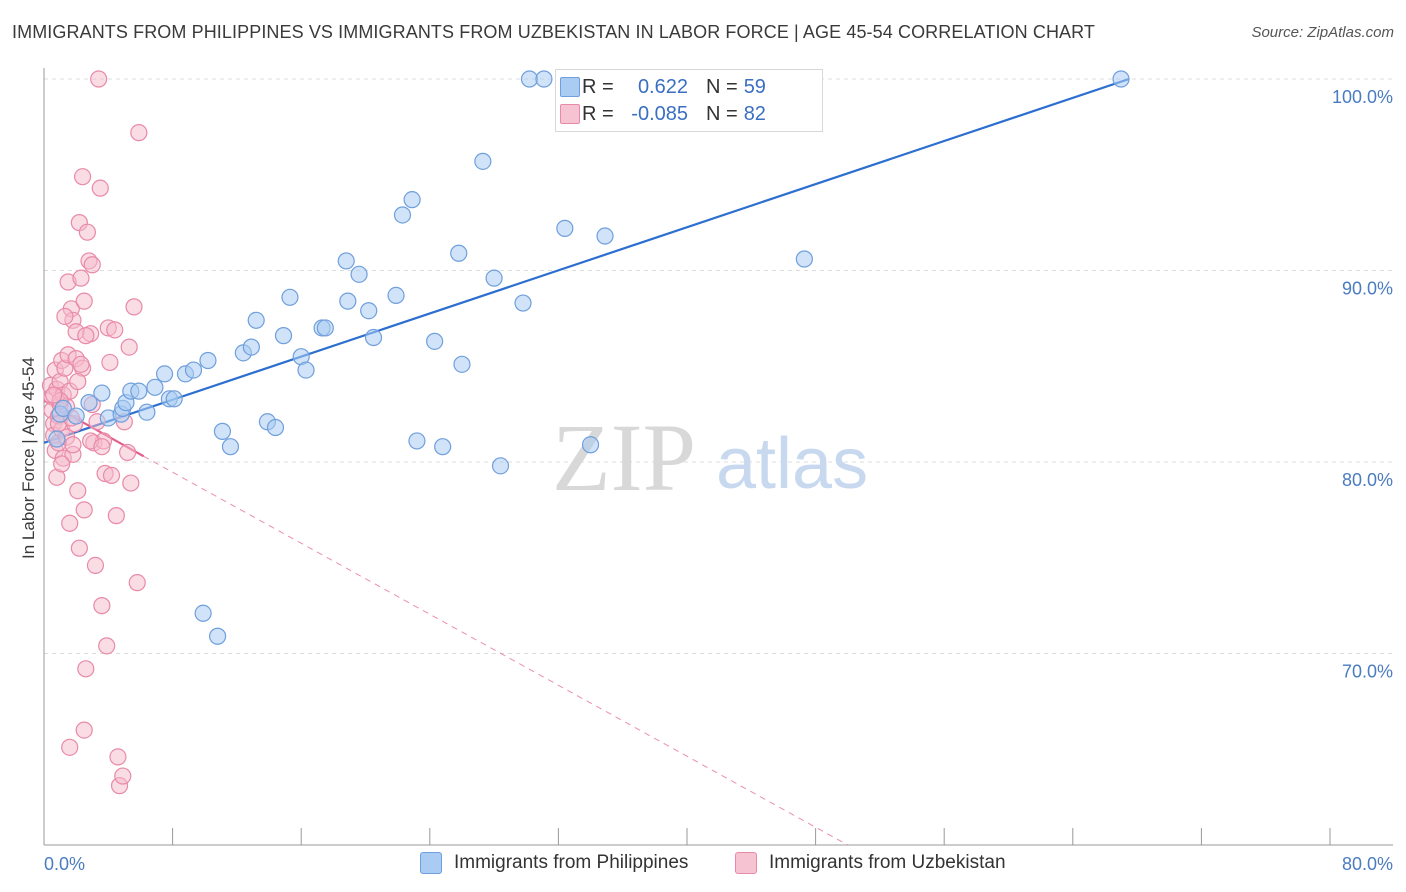 This screenshot has width=1406, height=892. I want to click on legend-n-value: 59, so click(754, 86).